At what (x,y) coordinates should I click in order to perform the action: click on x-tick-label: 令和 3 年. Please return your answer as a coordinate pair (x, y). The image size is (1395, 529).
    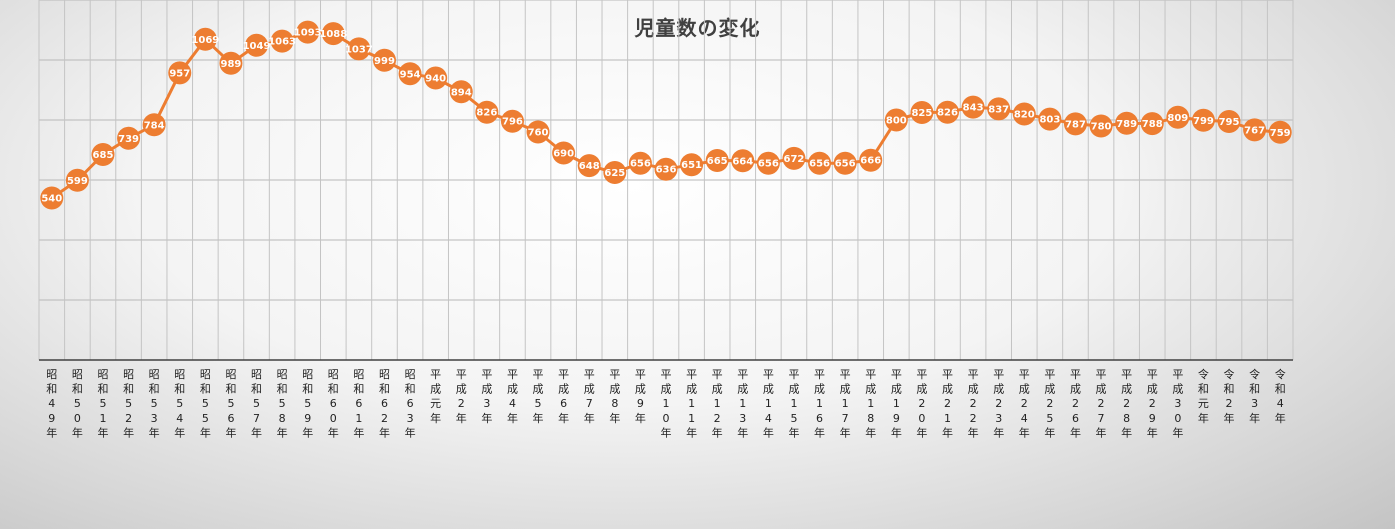
    Looking at the image, I should click on (1254, 396).